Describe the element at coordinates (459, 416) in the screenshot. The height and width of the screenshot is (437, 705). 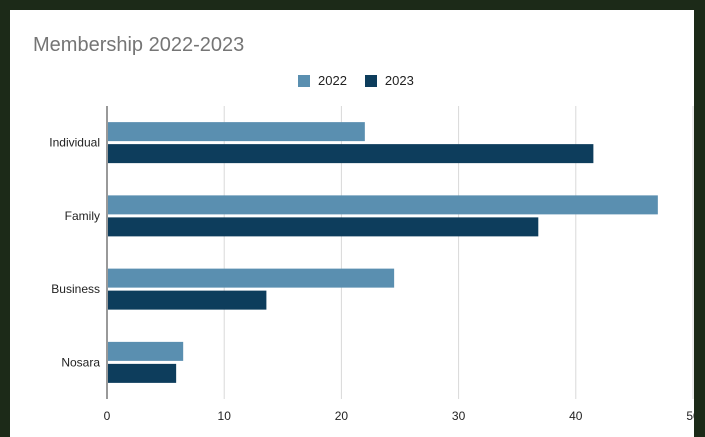
I see `x-tick-label: 30` at that location.